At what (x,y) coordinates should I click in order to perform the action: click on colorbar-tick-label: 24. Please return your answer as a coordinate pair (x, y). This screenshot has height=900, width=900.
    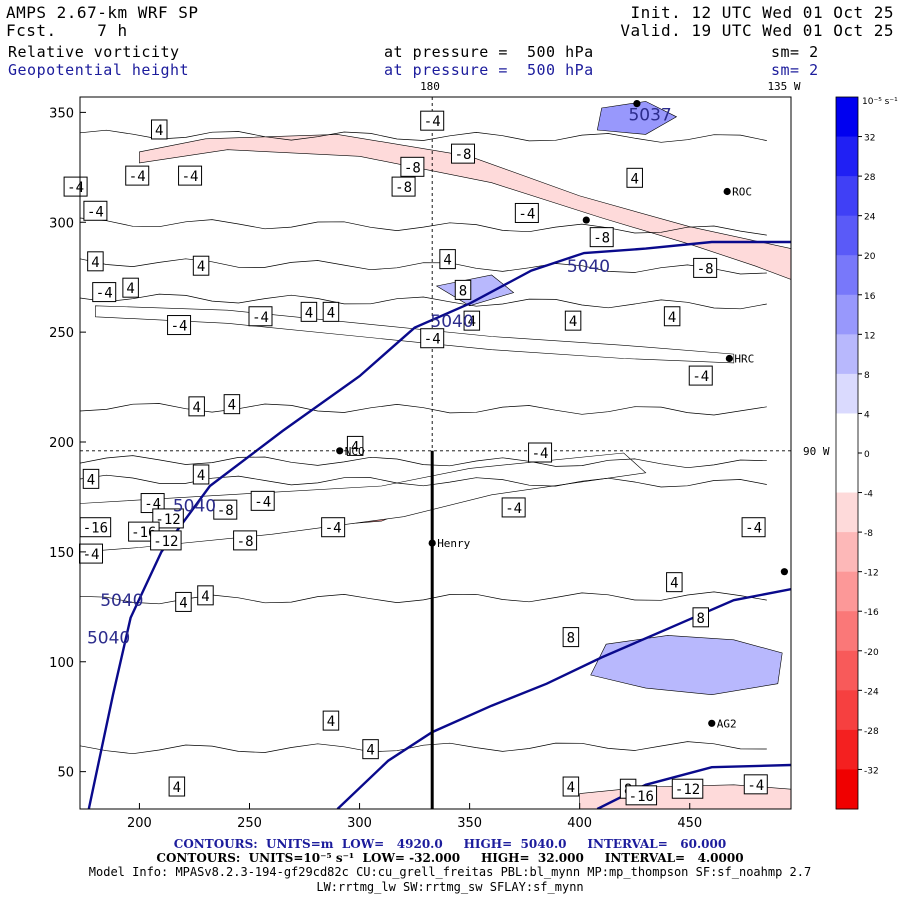
    Looking at the image, I should click on (870, 218).